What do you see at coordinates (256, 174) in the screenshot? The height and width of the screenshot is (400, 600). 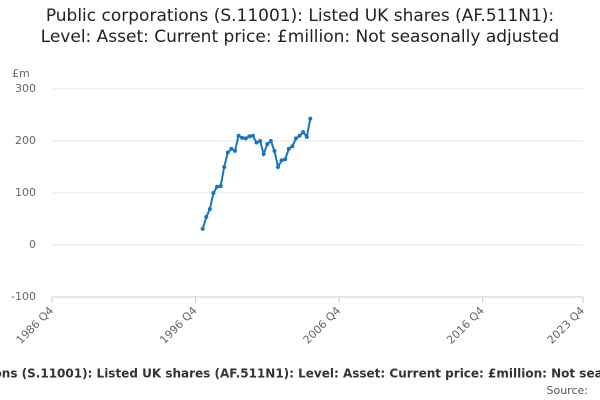 I see `line` at bounding box center [256, 174].